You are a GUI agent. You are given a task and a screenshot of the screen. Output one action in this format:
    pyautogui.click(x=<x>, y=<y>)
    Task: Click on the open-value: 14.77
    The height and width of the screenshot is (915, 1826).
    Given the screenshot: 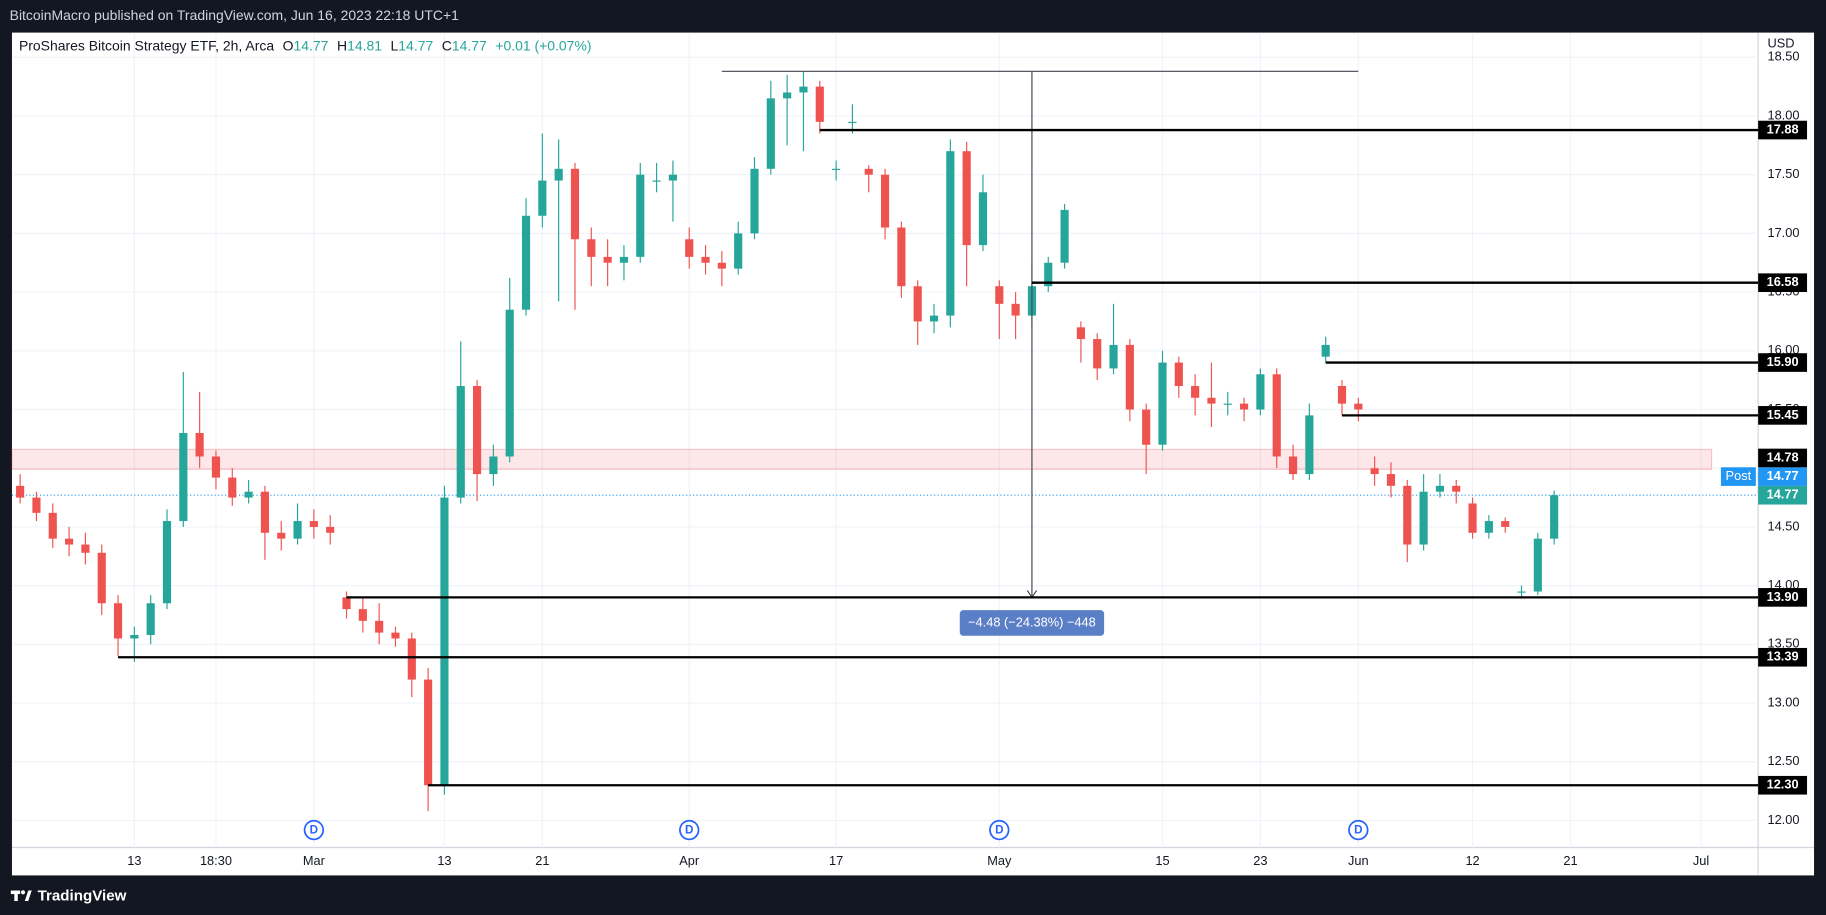 What is the action you would take?
    pyautogui.click(x=311, y=45)
    